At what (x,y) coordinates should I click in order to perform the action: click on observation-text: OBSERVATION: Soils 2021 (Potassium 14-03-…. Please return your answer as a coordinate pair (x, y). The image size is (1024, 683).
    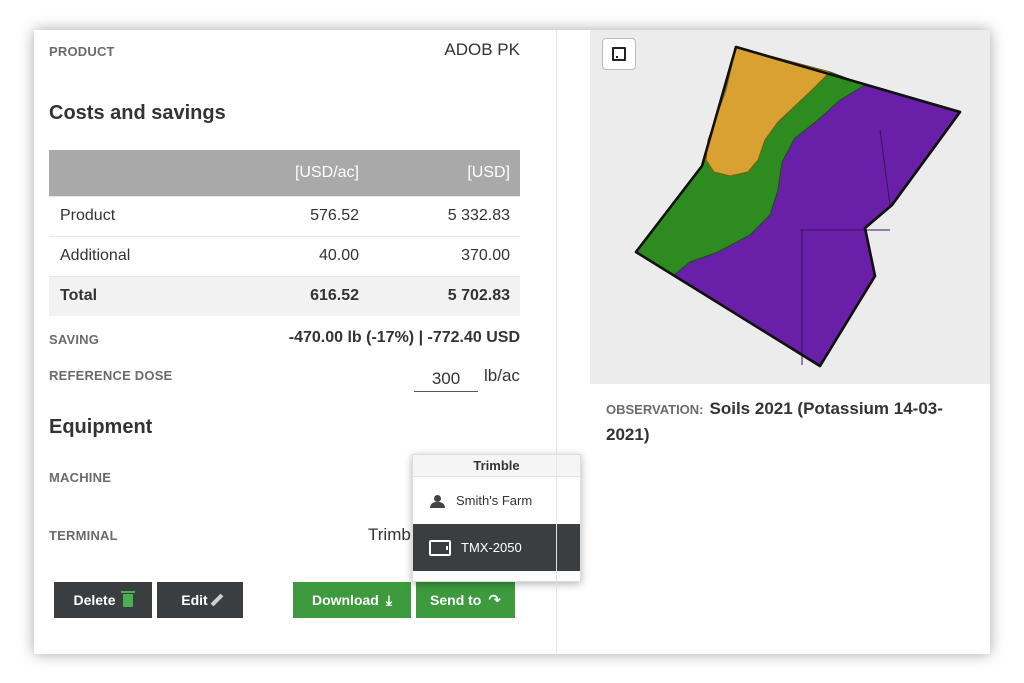
    Looking at the image, I should click on (776, 421).